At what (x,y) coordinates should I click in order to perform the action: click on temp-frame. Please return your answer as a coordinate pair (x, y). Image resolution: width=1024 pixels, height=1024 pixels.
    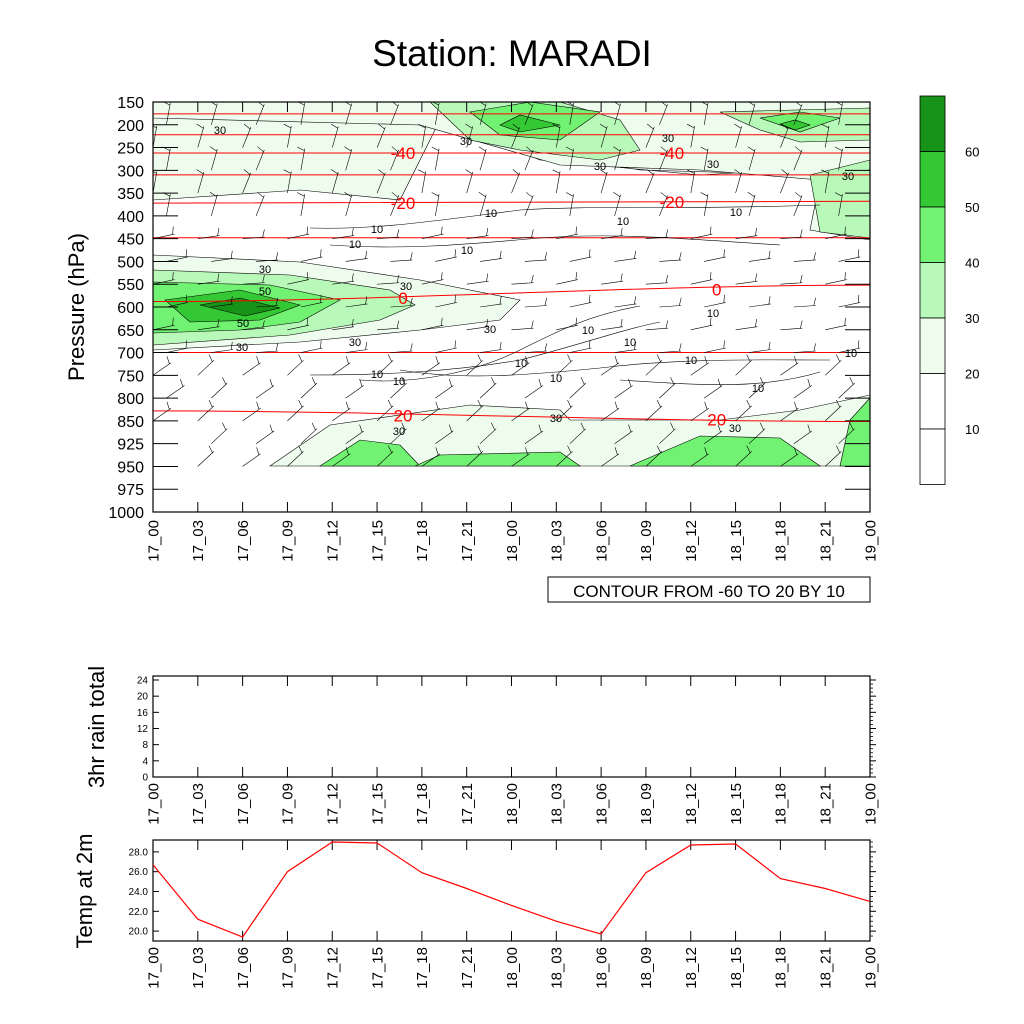
    Looking at the image, I should click on (511, 890).